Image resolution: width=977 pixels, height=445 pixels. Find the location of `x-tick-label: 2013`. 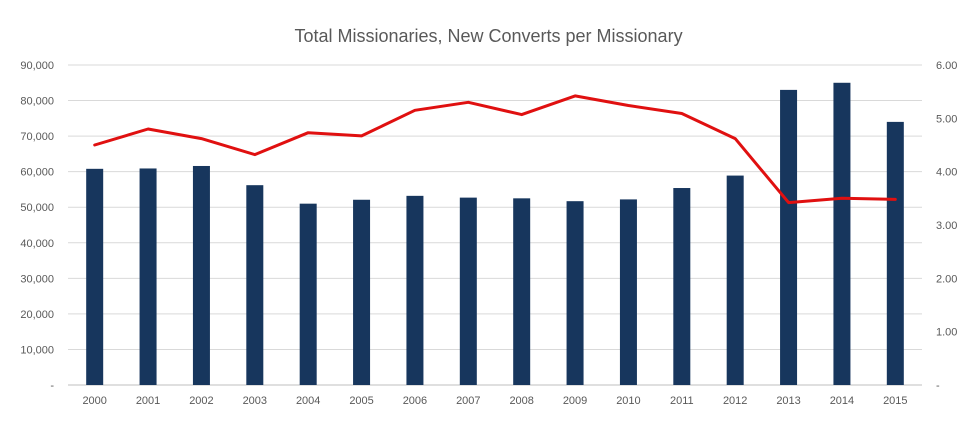

x-tick-label: 2013 is located at coordinates (788, 401).